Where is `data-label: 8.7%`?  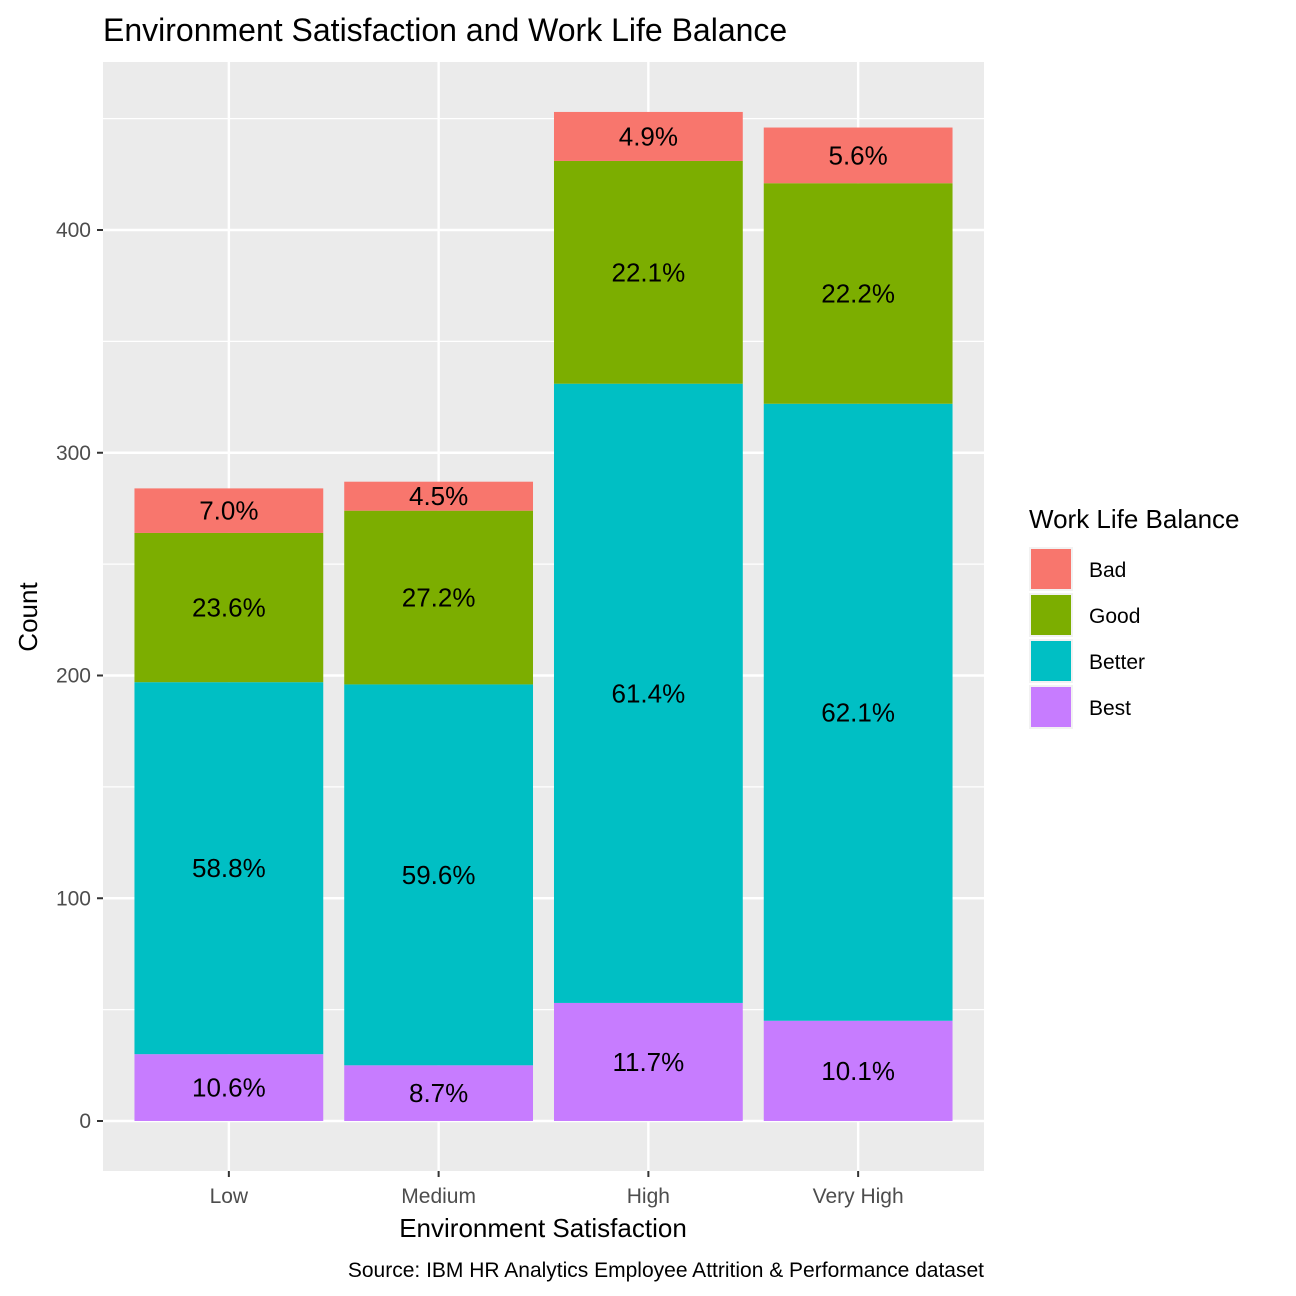
data-label: 8.7% is located at coordinates (438, 1093).